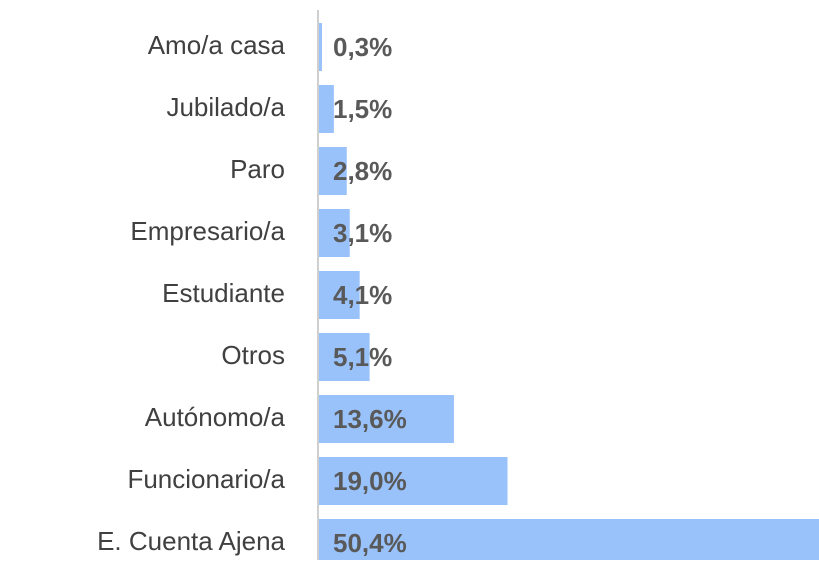  Describe the element at coordinates (257, 169) in the screenshot. I see `category-label: Paro` at that location.